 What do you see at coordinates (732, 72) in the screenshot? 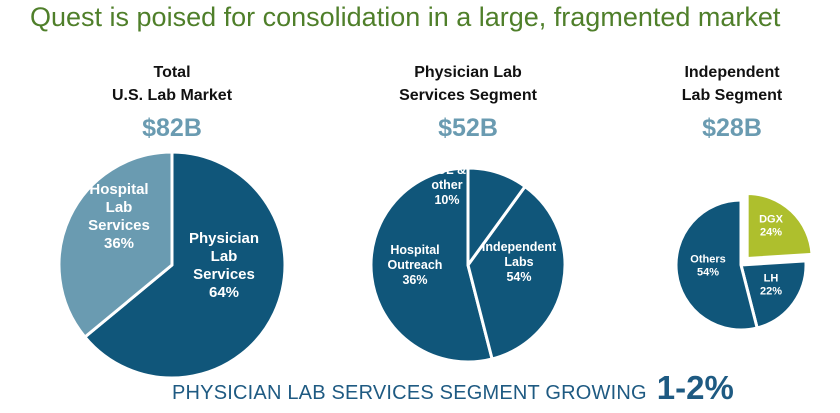
I see `chart-title-independent-segment: Independent` at bounding box center [732, 72].